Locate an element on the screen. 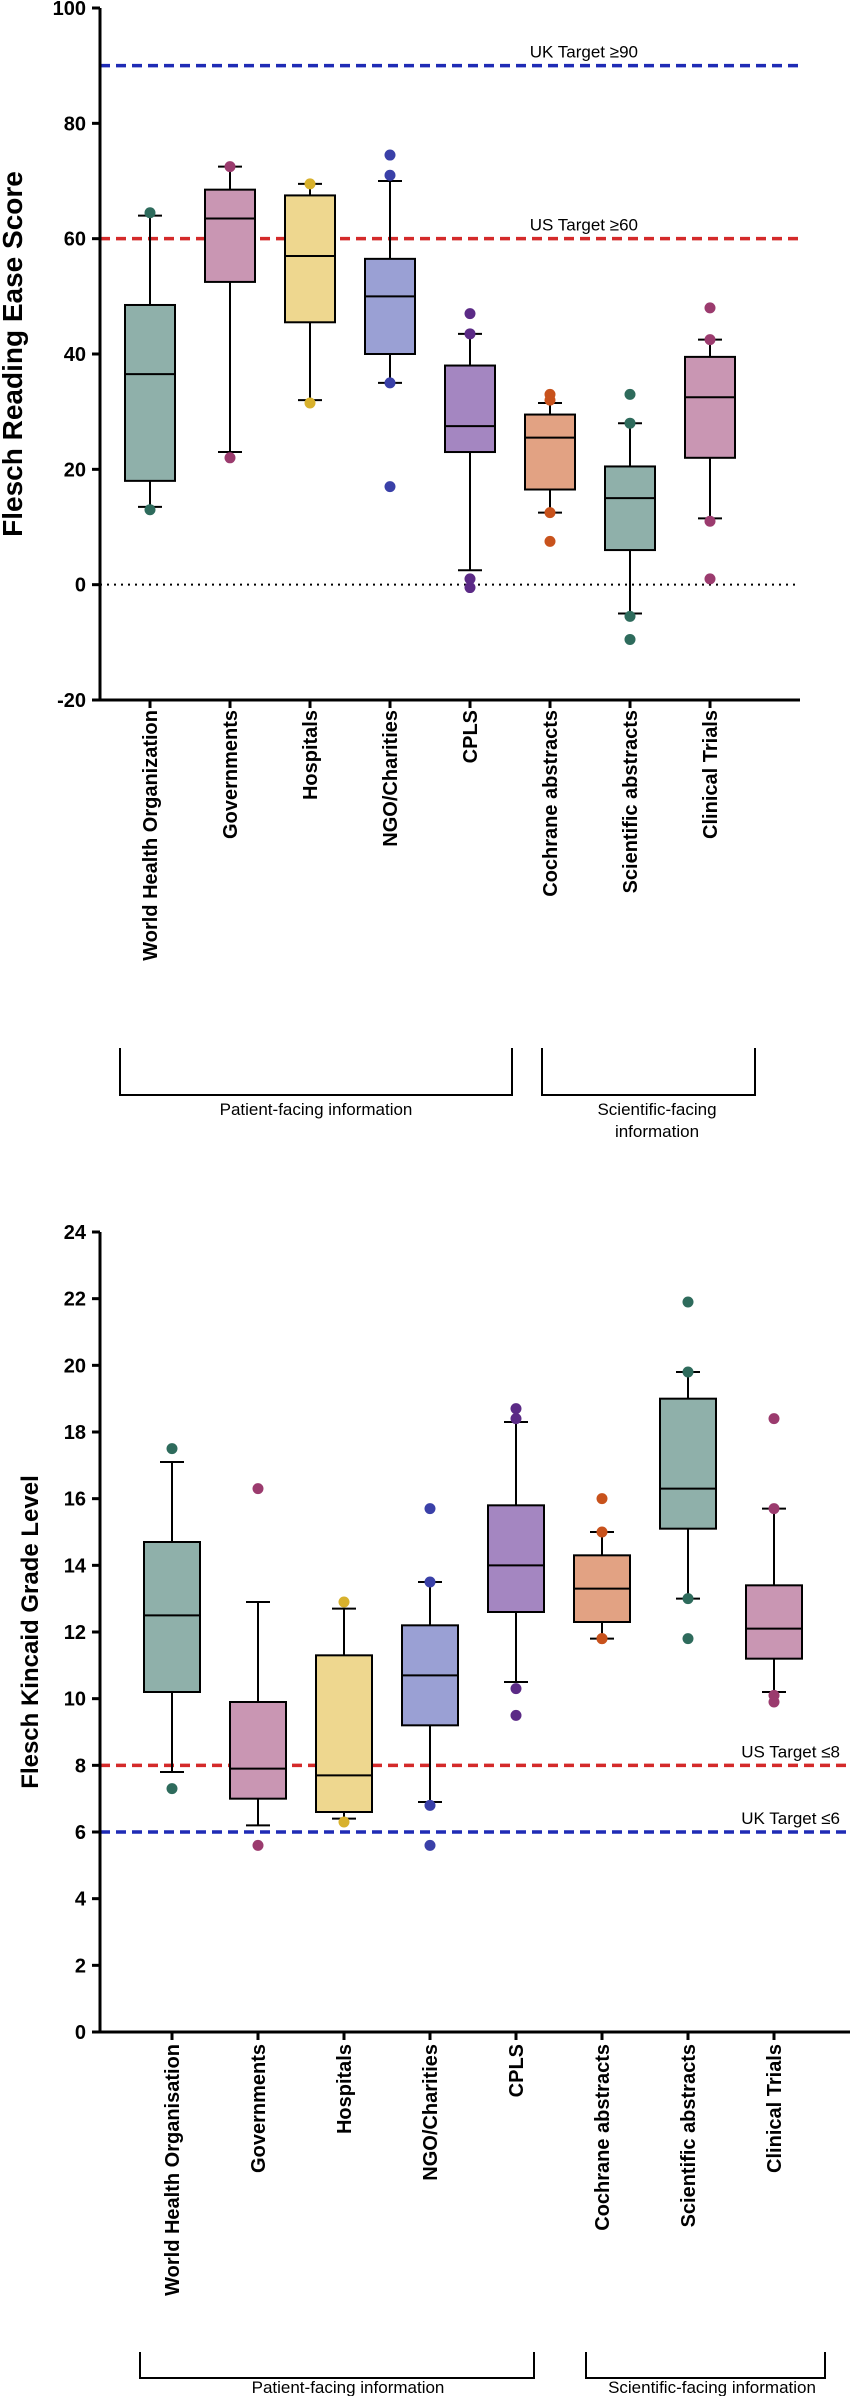 This screenshot has width=853, height=2396. group-label: Scientific-facing information is located at coordinates (712, 2387).